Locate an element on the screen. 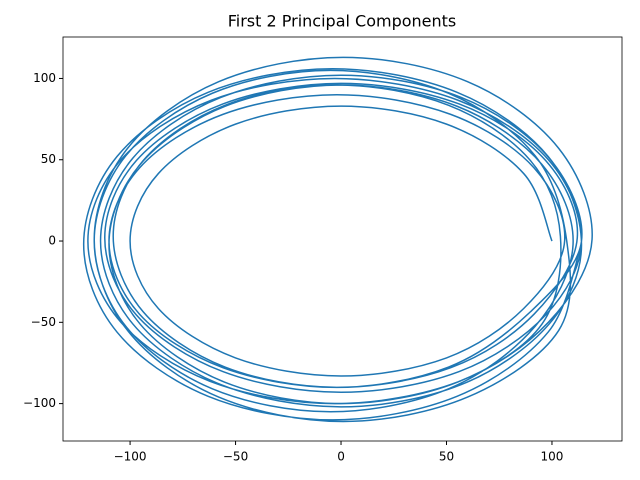  x-tick-label: 0 is located at coordinates (341, 457).